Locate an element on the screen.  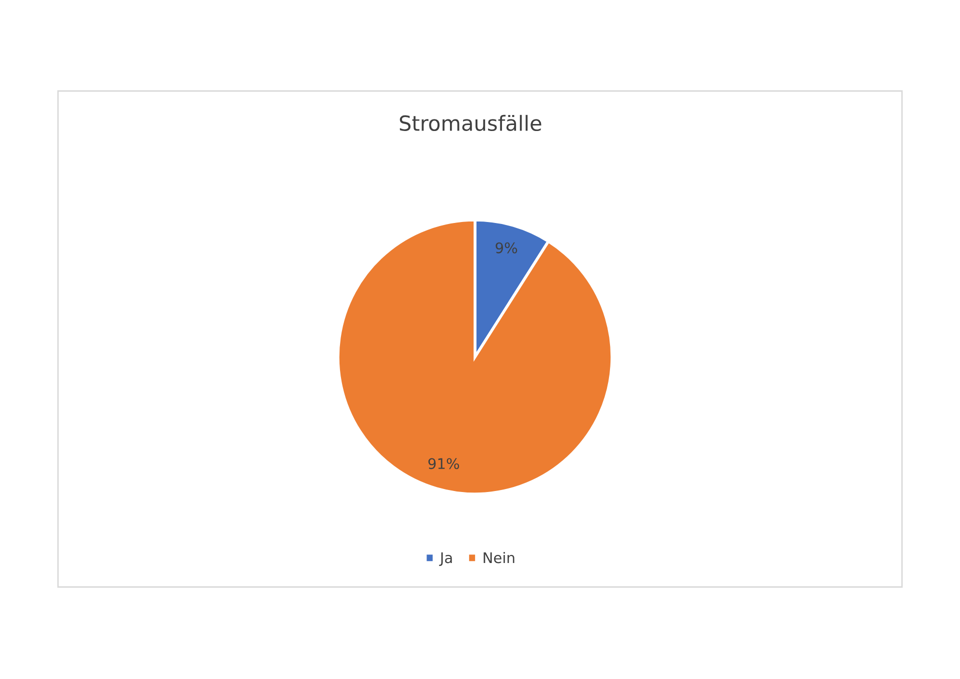
legend-label: Nein is located at coordinates (499, 558).